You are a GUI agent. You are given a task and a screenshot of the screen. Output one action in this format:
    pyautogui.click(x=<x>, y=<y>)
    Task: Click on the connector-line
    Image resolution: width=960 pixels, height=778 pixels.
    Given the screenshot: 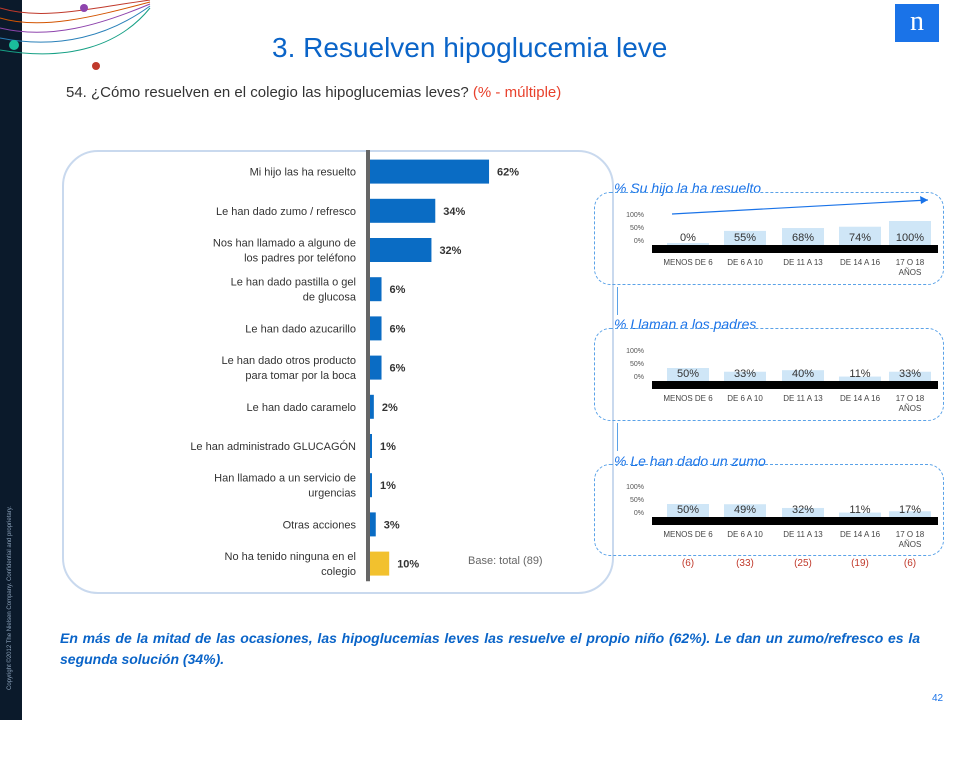 What is the action you would take?
    pyautogui.click(x=617, y=437)
    